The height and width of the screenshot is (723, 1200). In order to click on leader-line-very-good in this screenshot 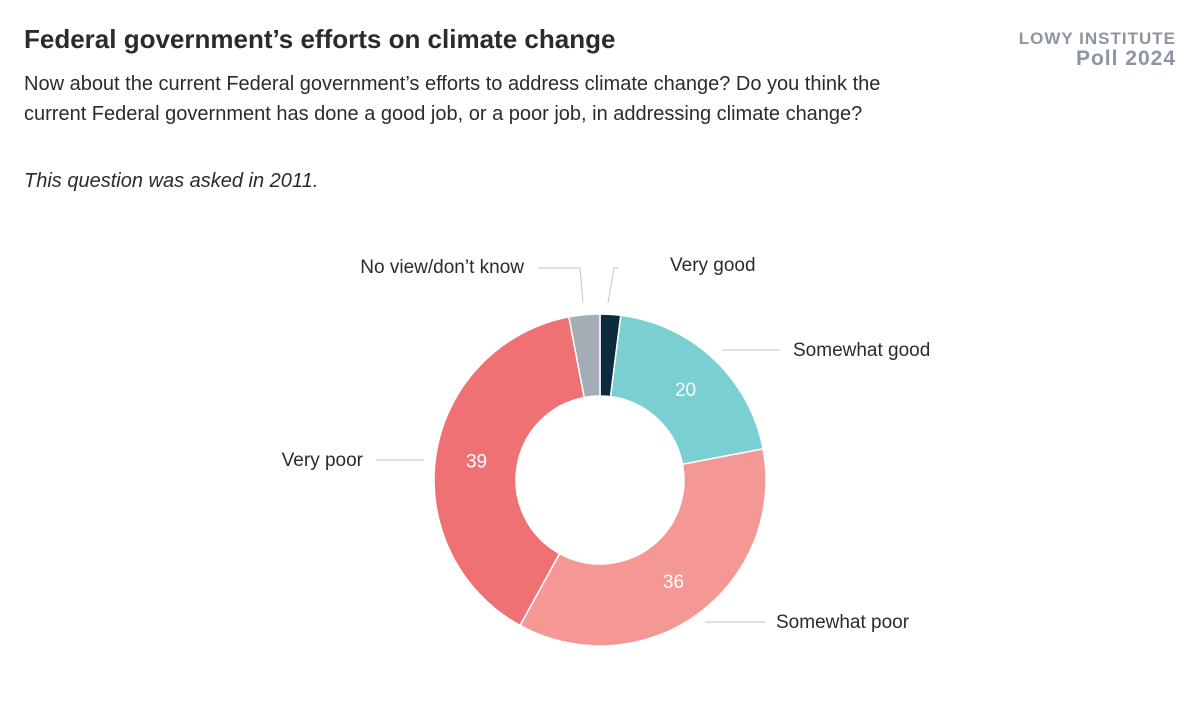, I will do `click(612, 285)`.